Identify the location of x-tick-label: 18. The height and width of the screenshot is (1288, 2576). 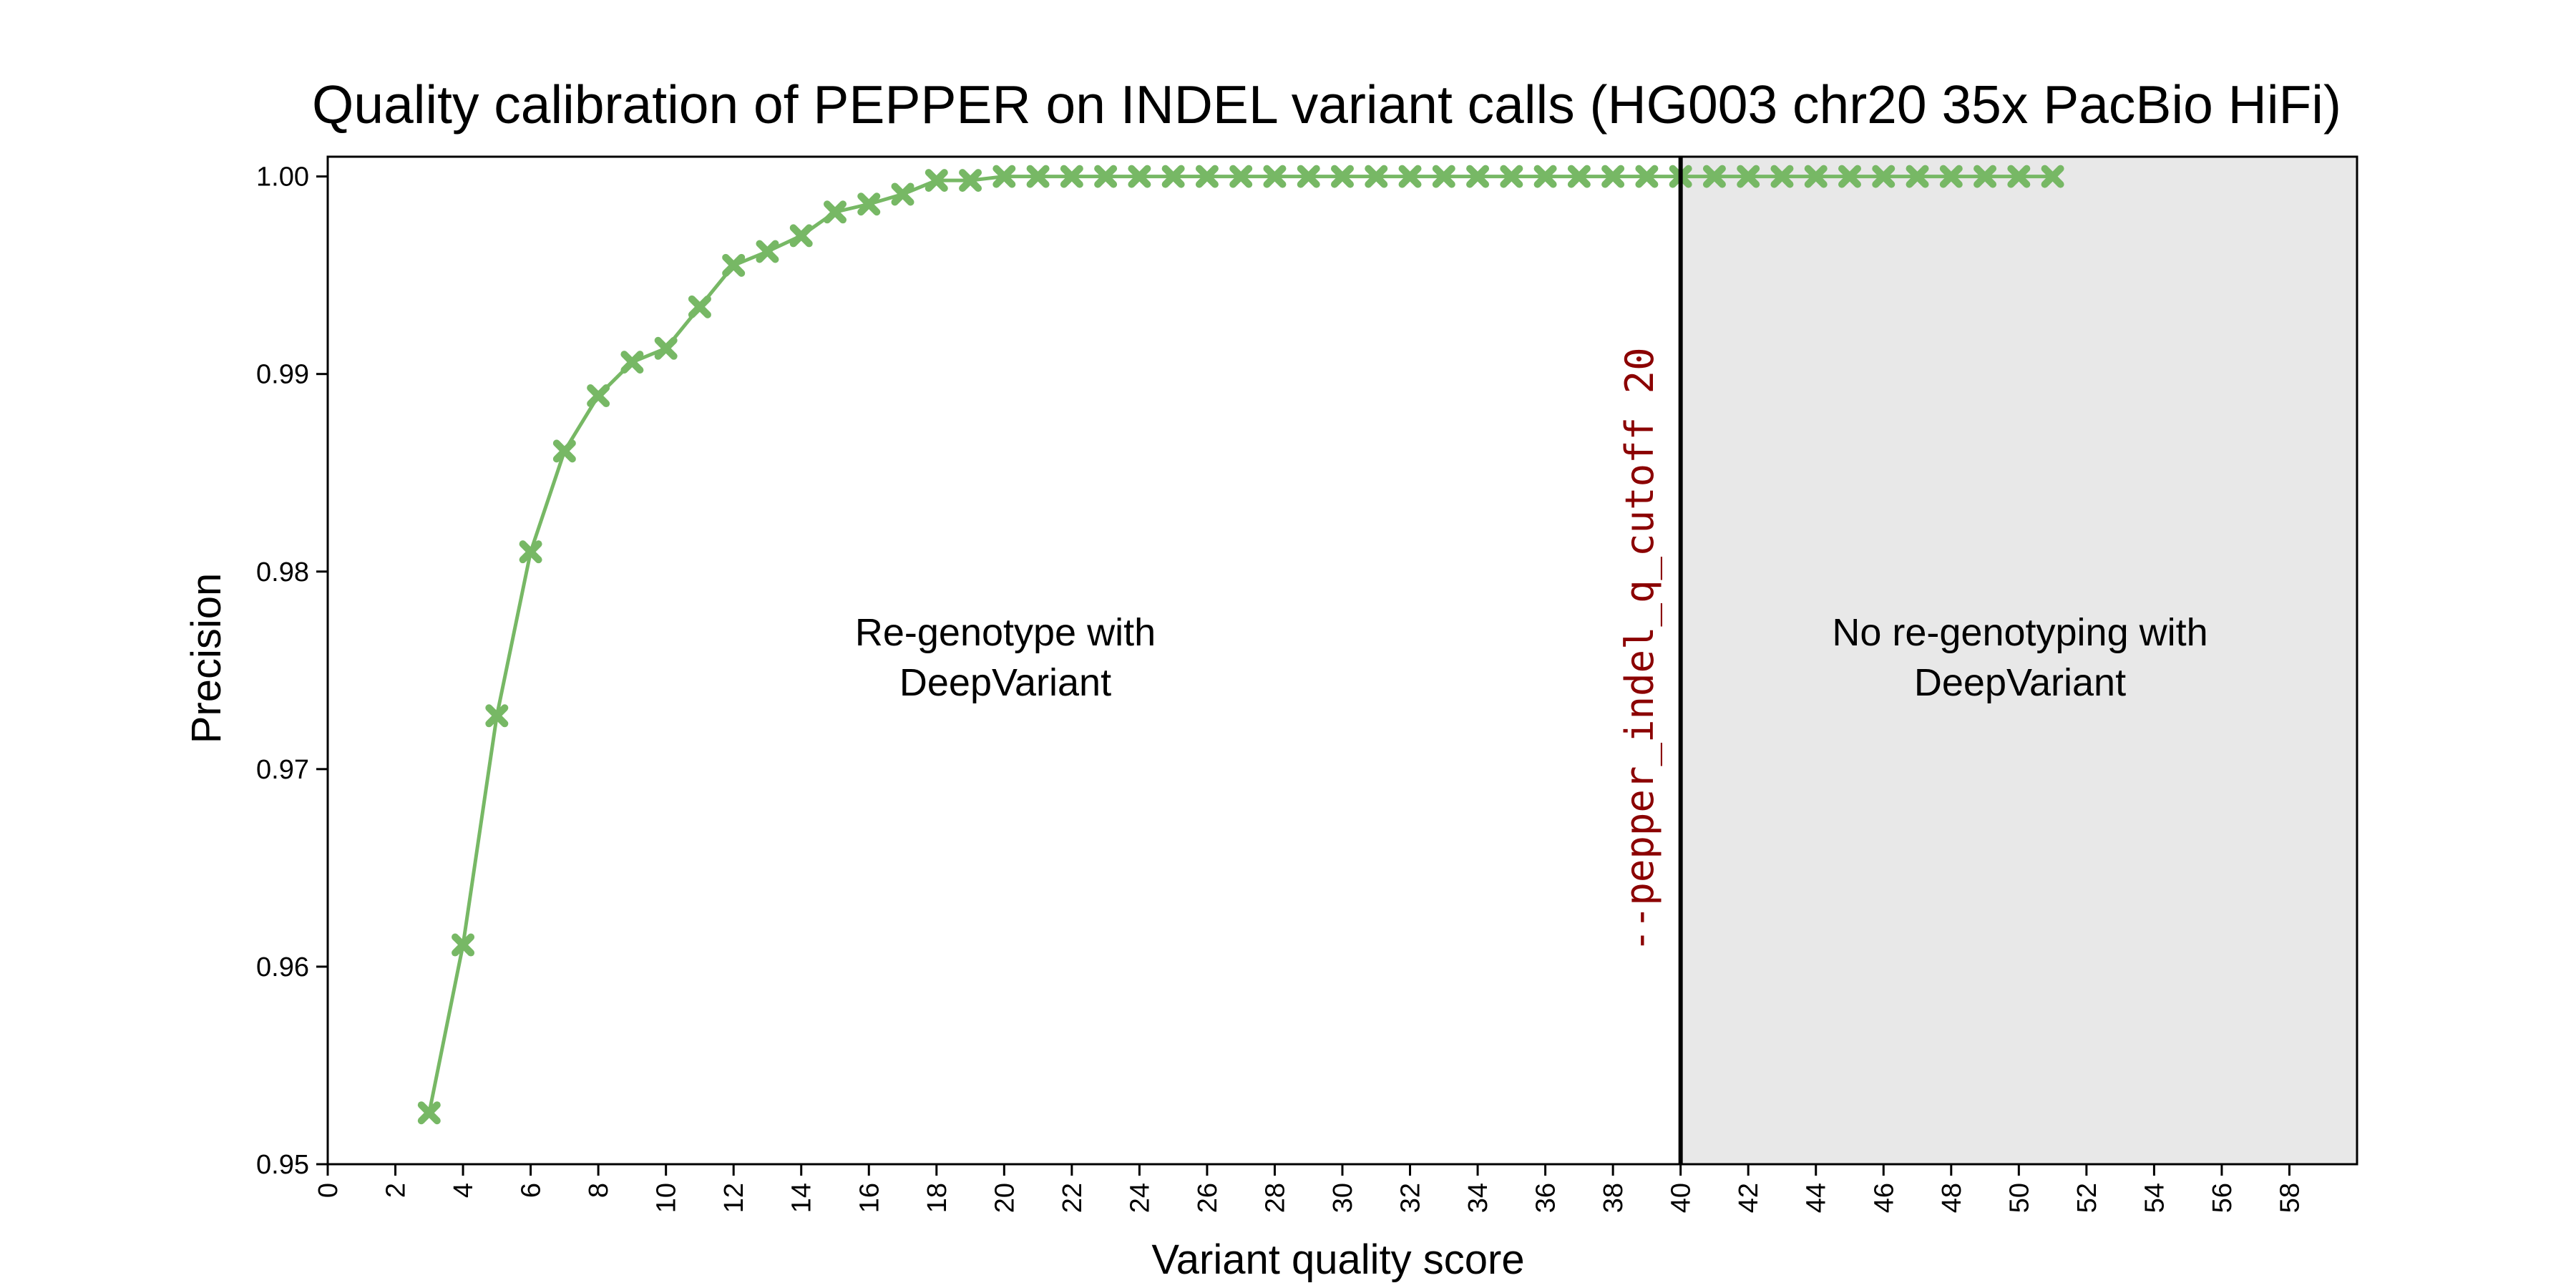
(937, 1198).